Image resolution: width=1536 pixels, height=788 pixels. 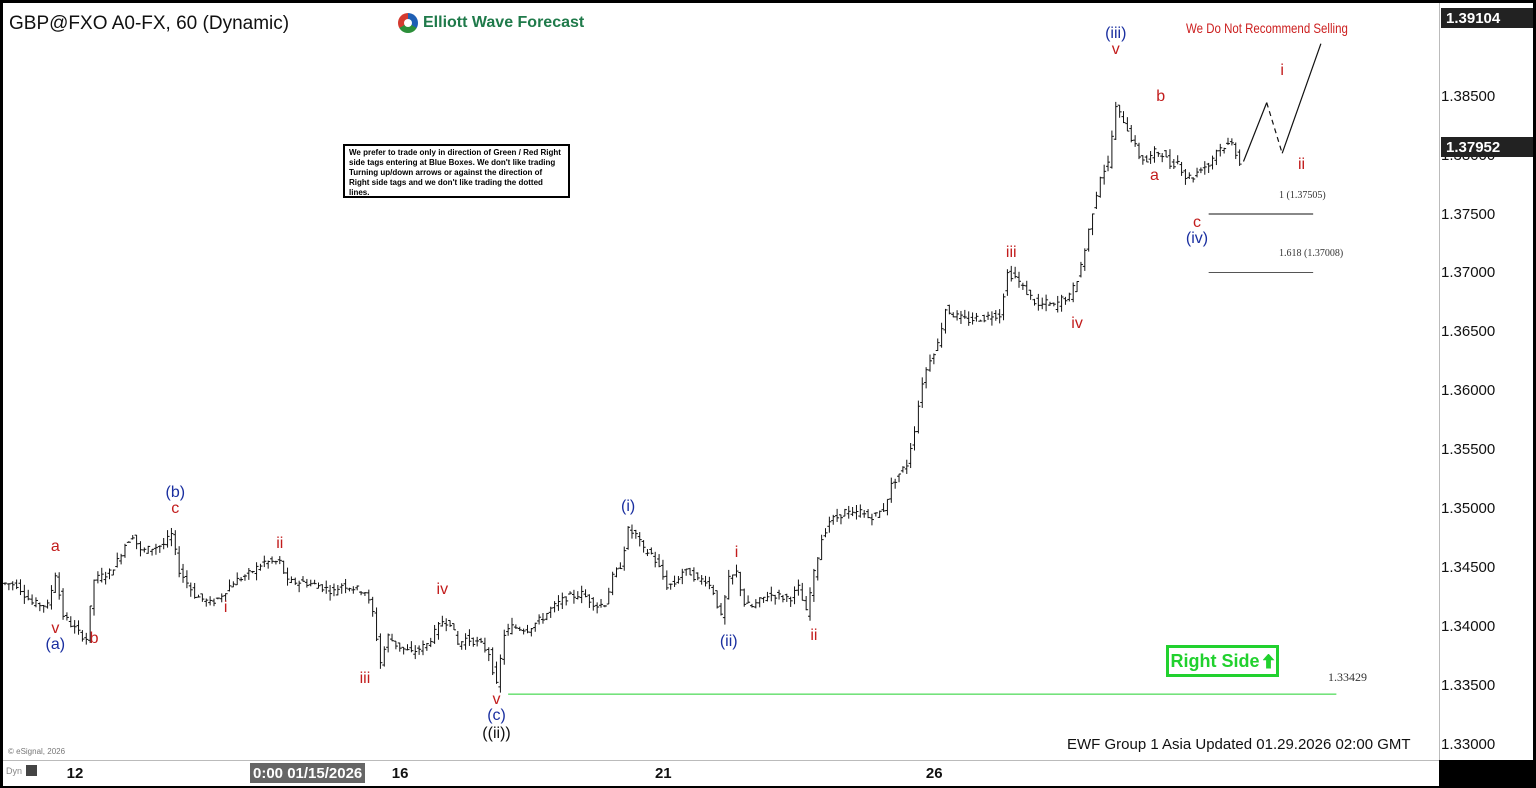 What do you see at coordinates (1197, 239) in the screenshot?
I see `wave-label: (iv)` at bounding box center [1197, 239].